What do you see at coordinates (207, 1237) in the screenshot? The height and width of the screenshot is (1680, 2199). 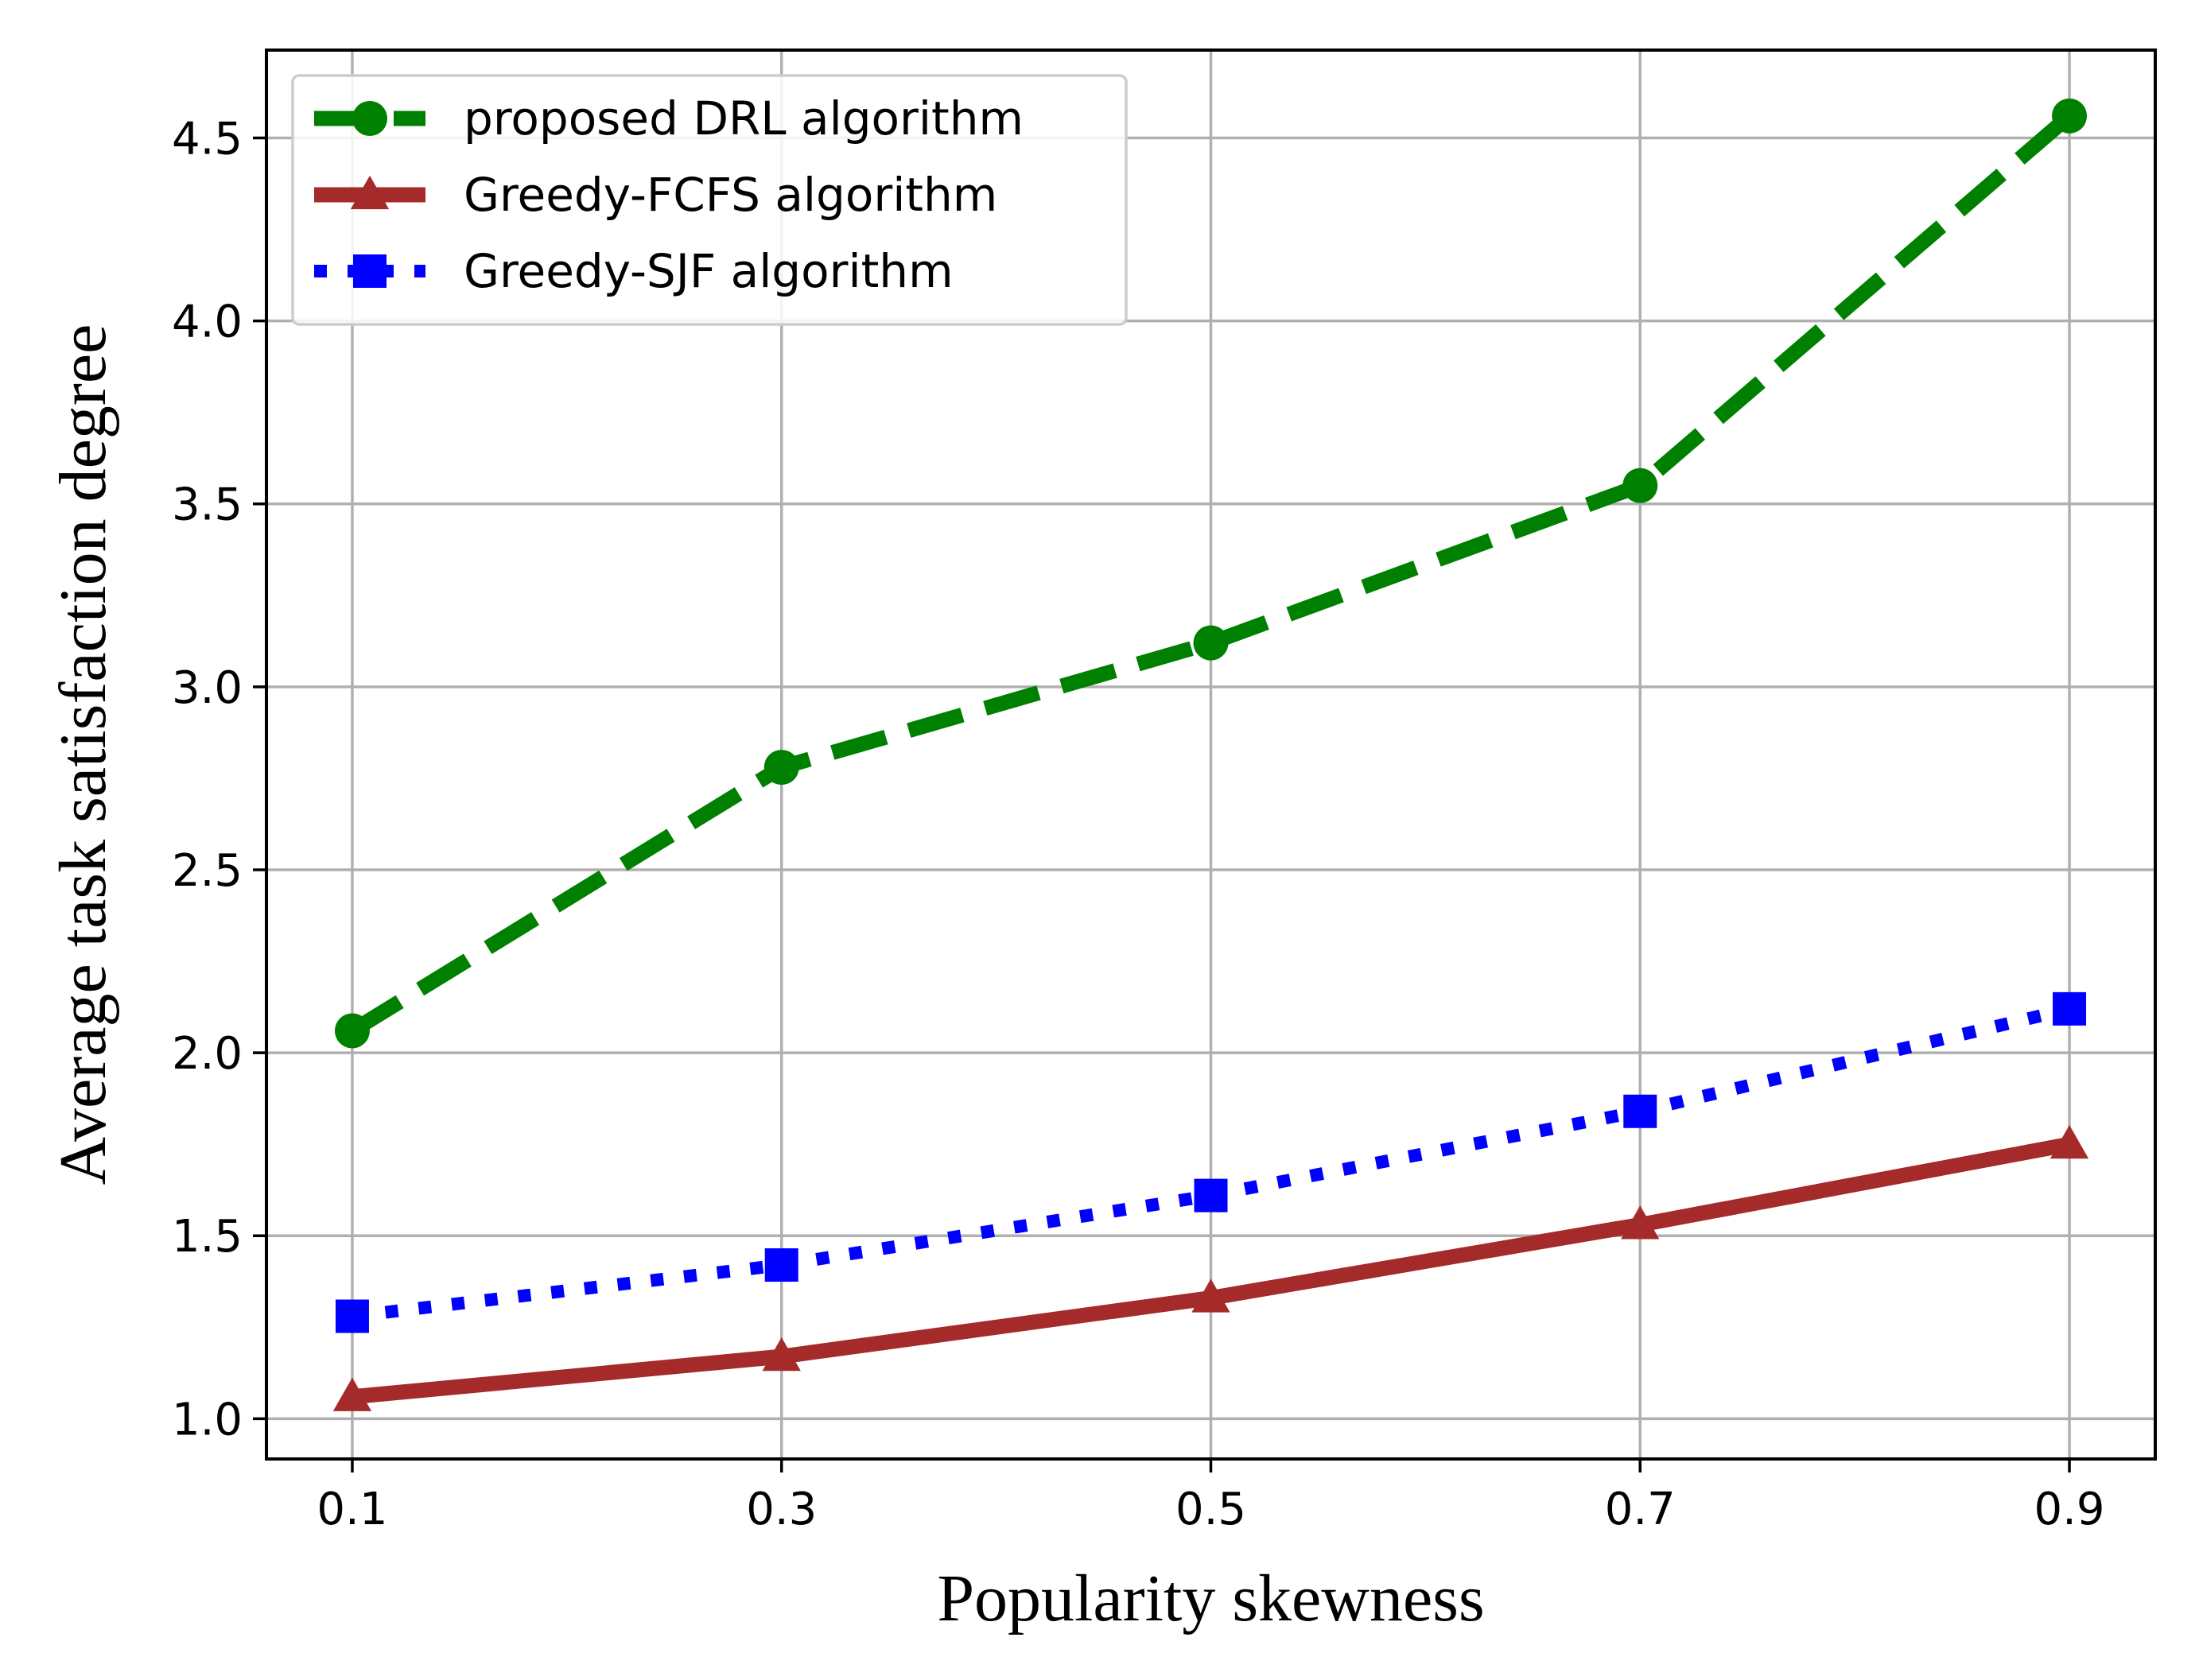 I see `y-tick-label: 1.5` at bounding box center [207, 1237].